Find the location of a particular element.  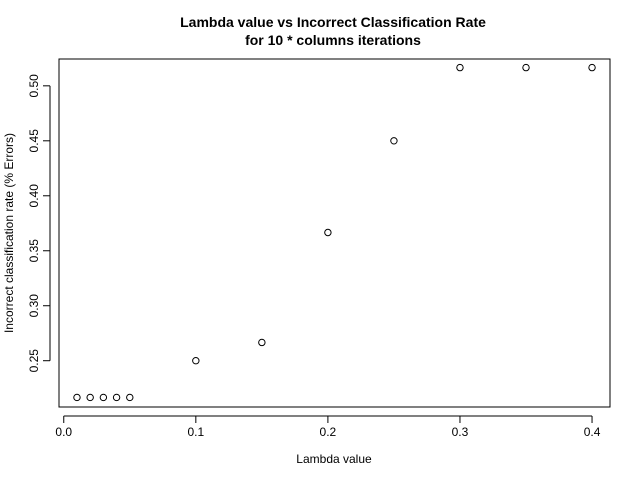

y-tick-label: 0.50 is located at coordinates (34, 86).